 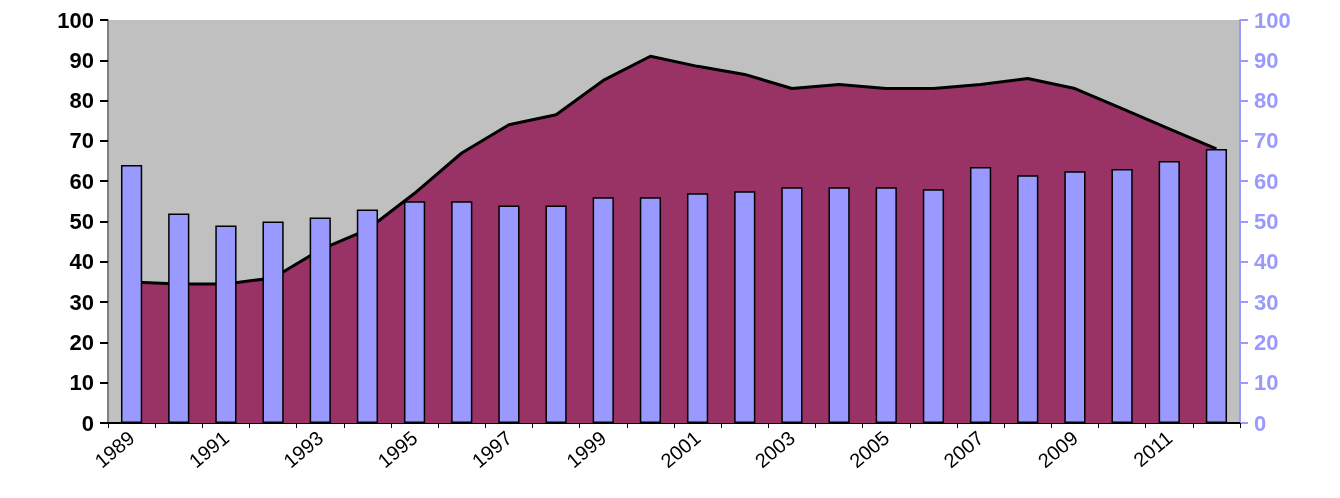 I want to click on y-tick-label: 40, so click(x=81, y=262).